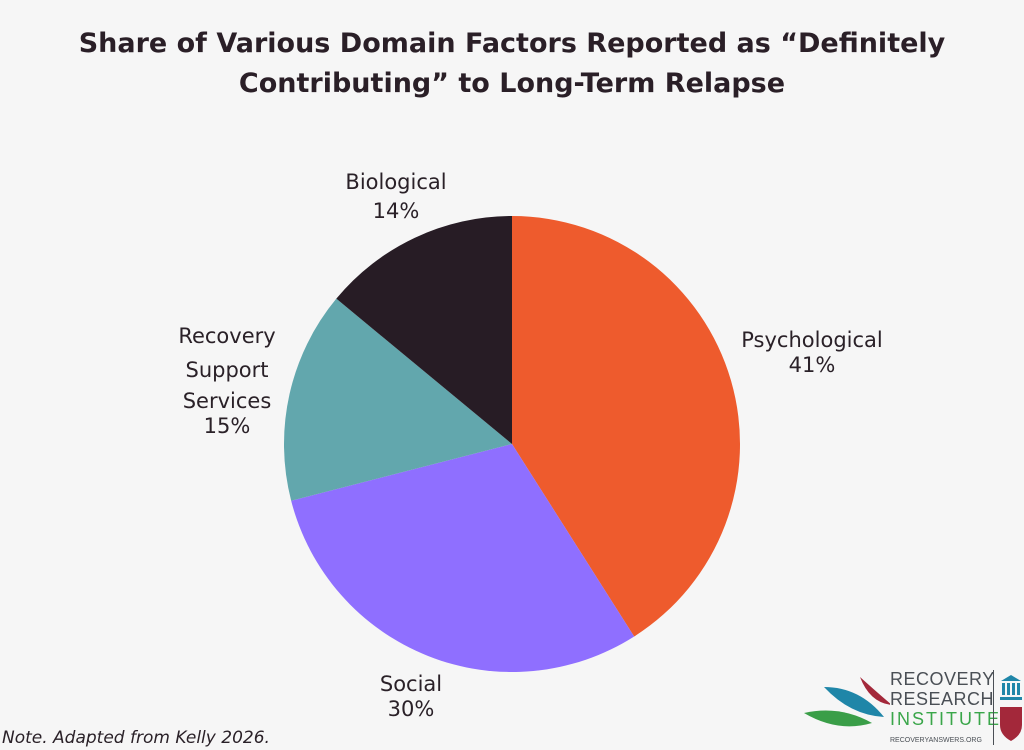 This screenshot has height=750, width=1024. What do you see at coordinates (411, 684) in the screenshot?
I see `slice-label: Social` at bounding box center [411, 684].